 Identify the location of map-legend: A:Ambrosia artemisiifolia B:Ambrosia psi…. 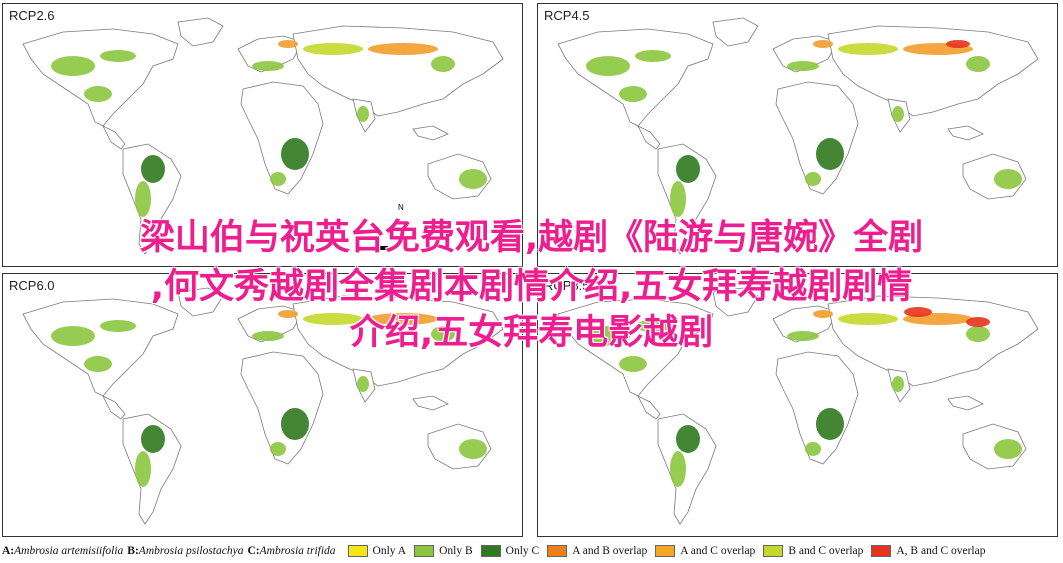
(531, 551).